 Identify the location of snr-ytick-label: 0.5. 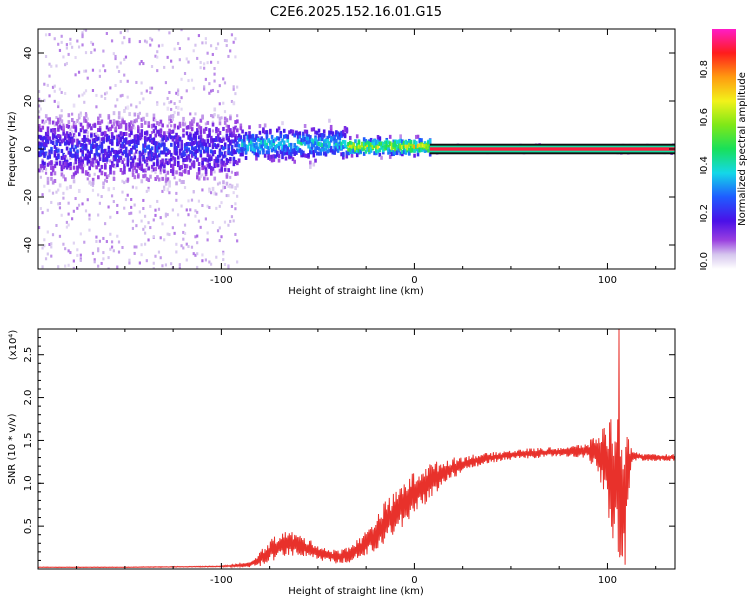
(28, 526).